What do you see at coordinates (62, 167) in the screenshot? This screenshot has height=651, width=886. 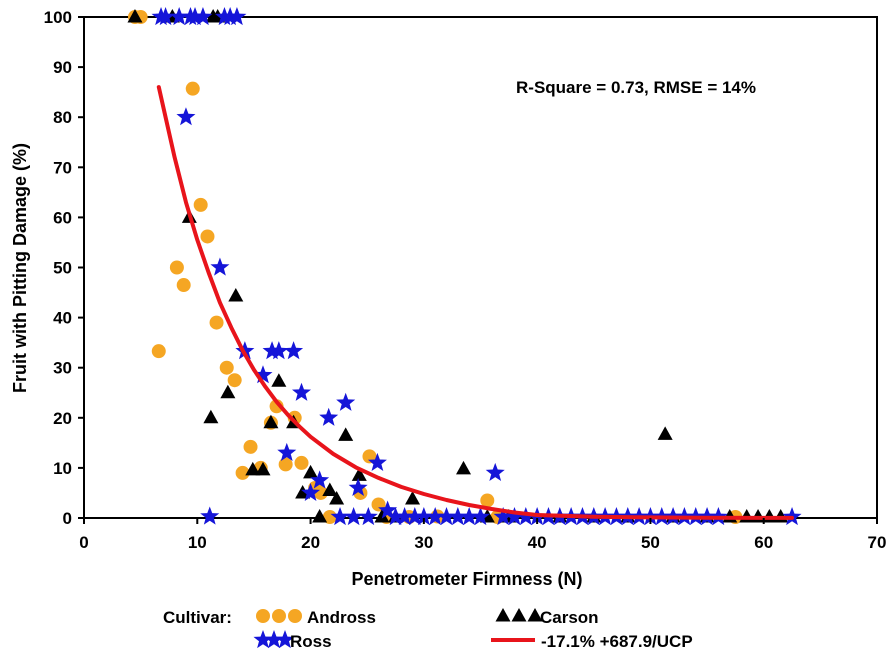 I see `y-tick-label: 70` at bounding box center [62, 167].